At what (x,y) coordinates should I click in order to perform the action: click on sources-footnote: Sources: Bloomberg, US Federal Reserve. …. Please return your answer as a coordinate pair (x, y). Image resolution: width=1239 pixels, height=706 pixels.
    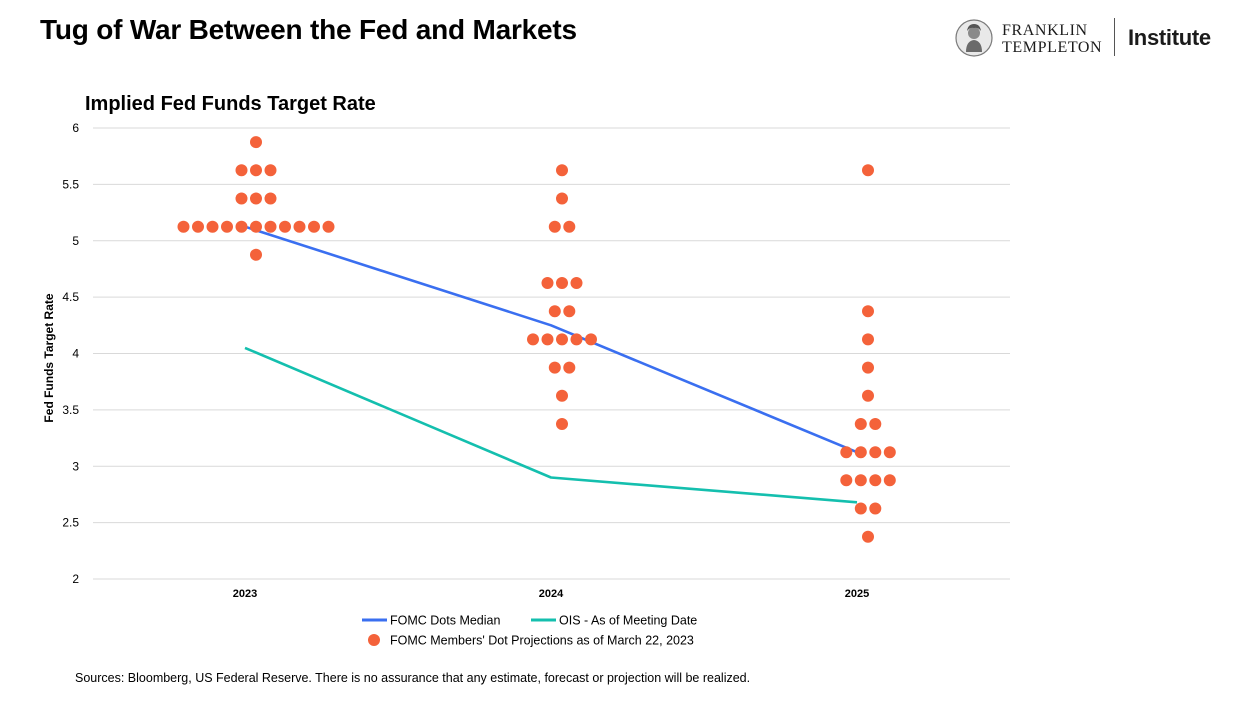
    Looking at the image, I should click on (413, 678).